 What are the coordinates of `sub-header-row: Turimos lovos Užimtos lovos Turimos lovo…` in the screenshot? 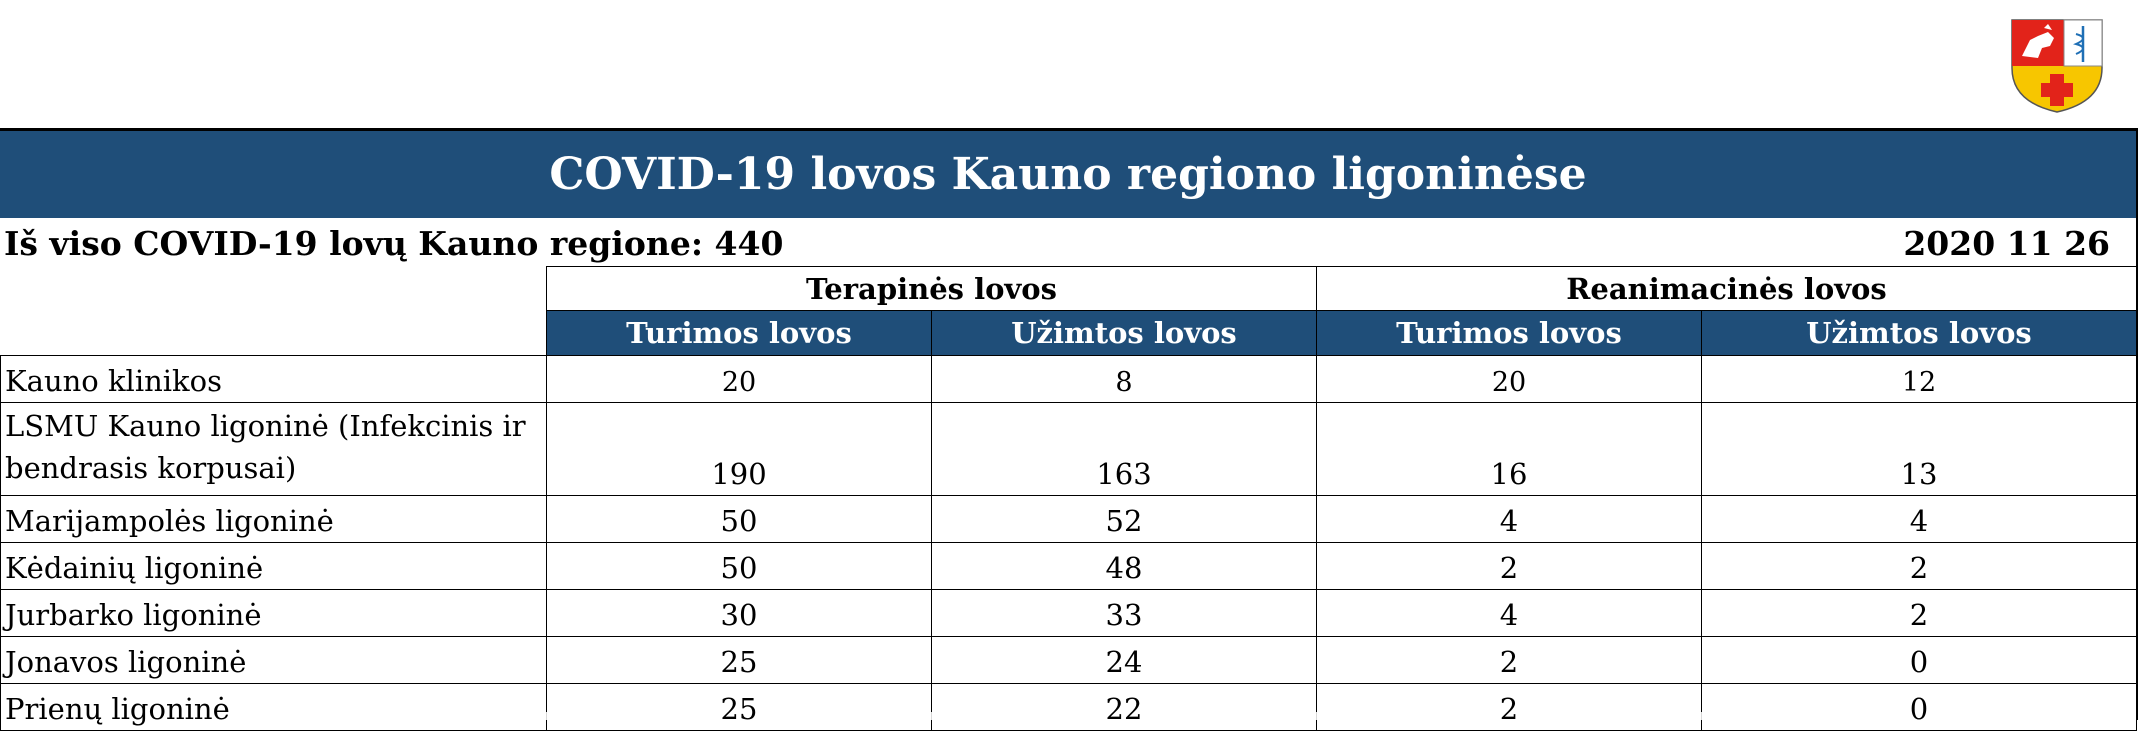 It's located at (1068, 333).